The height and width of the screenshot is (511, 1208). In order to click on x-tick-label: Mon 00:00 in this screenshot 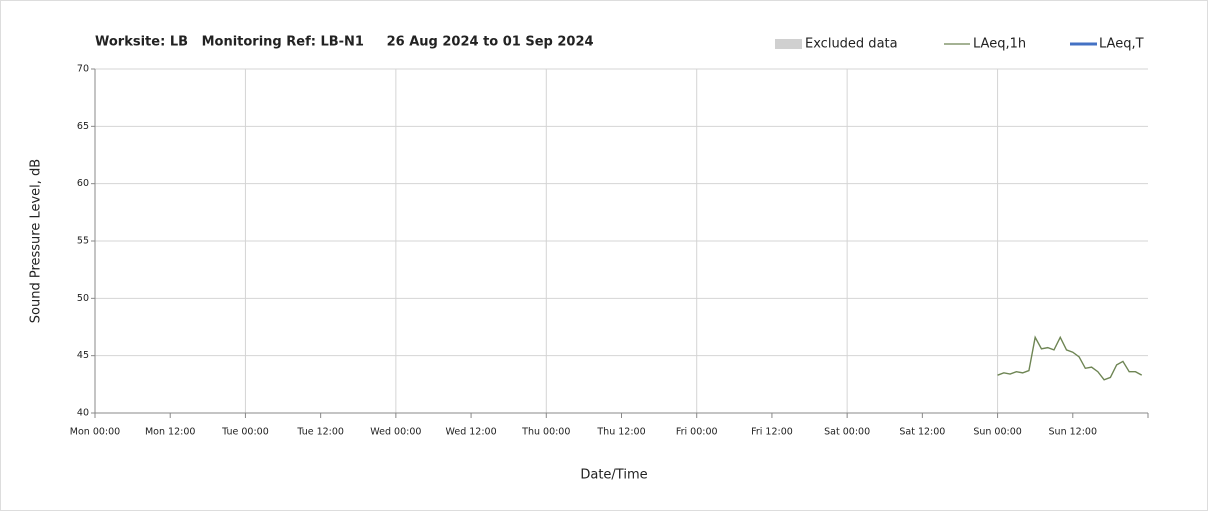, I will do `click(95, 432)`.